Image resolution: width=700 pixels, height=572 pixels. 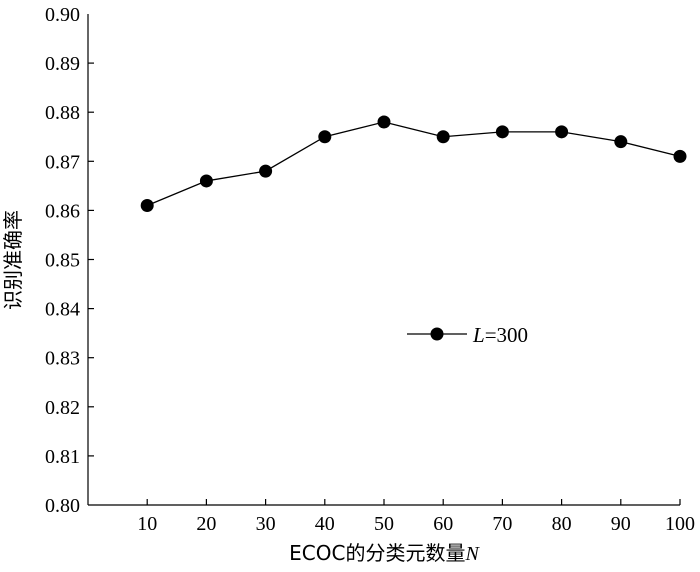 I want to click on y-tick-label: 0.83, so click(x=62, y=359).